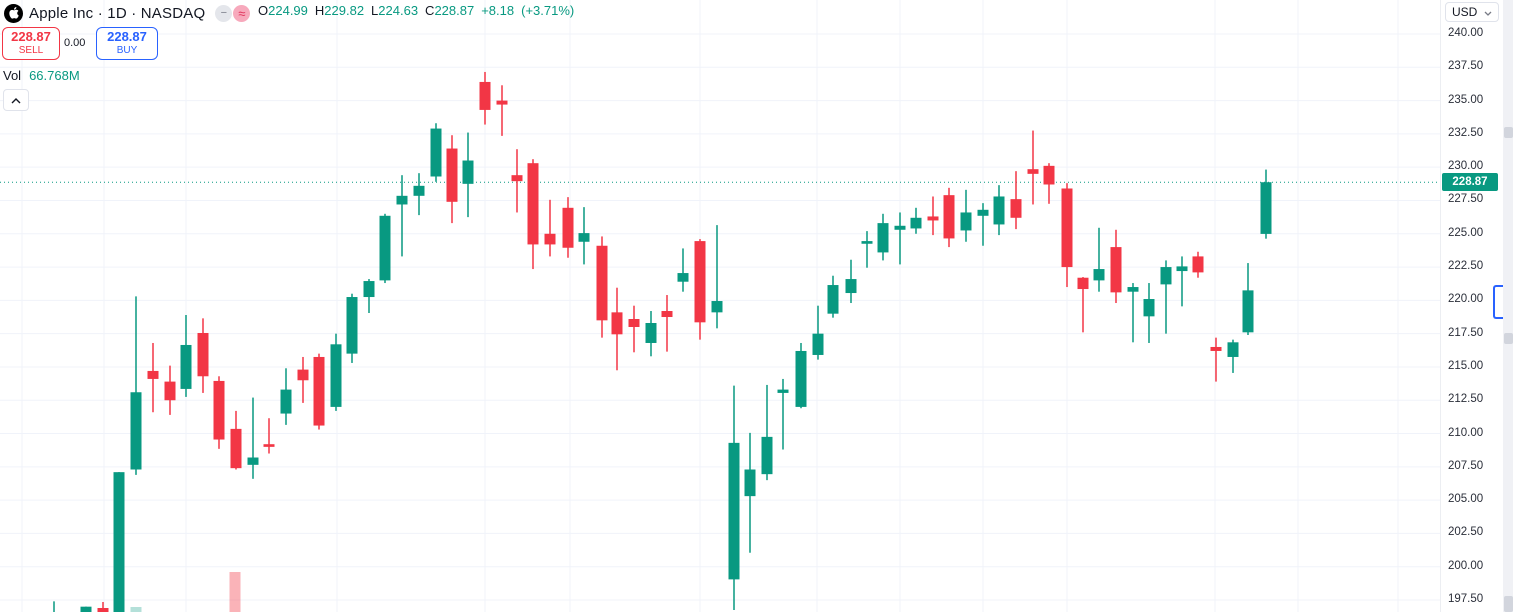 Image resolution: width=1513 pixels, height=612 pixels. What do you see at coordinates (498, 10) in the screenshot?
I see `change-value: +8.18` at bounding box center [498, 10].